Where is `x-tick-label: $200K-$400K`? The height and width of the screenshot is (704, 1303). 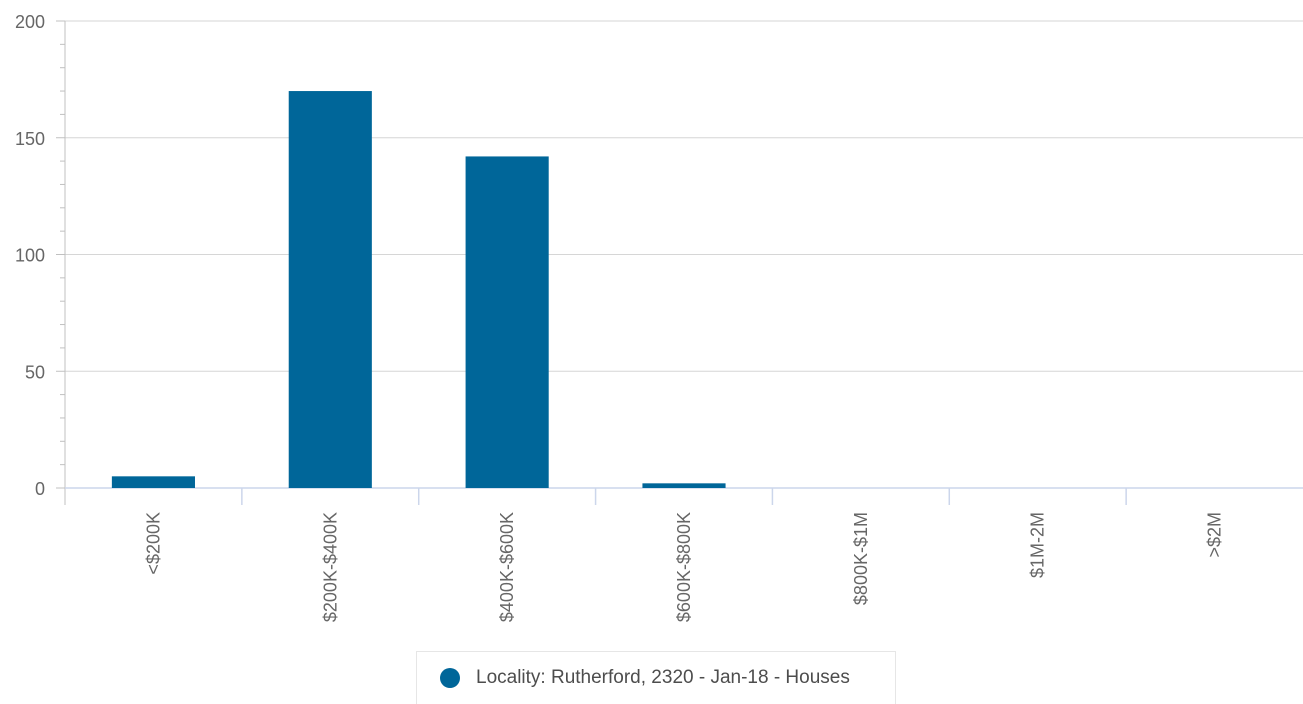
x-tick-label: $200K-$400K is located at coordinates (330, 567).